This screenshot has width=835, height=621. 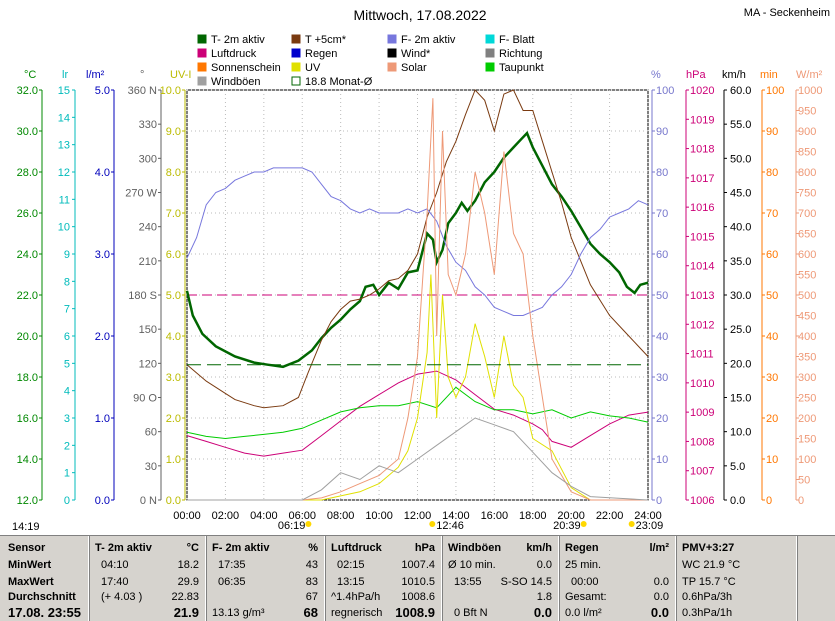 What do you see at coordinates (424, 548) in the screenshot?
I see `footer-press-unit: hPa` at bounding box center [424, 548].